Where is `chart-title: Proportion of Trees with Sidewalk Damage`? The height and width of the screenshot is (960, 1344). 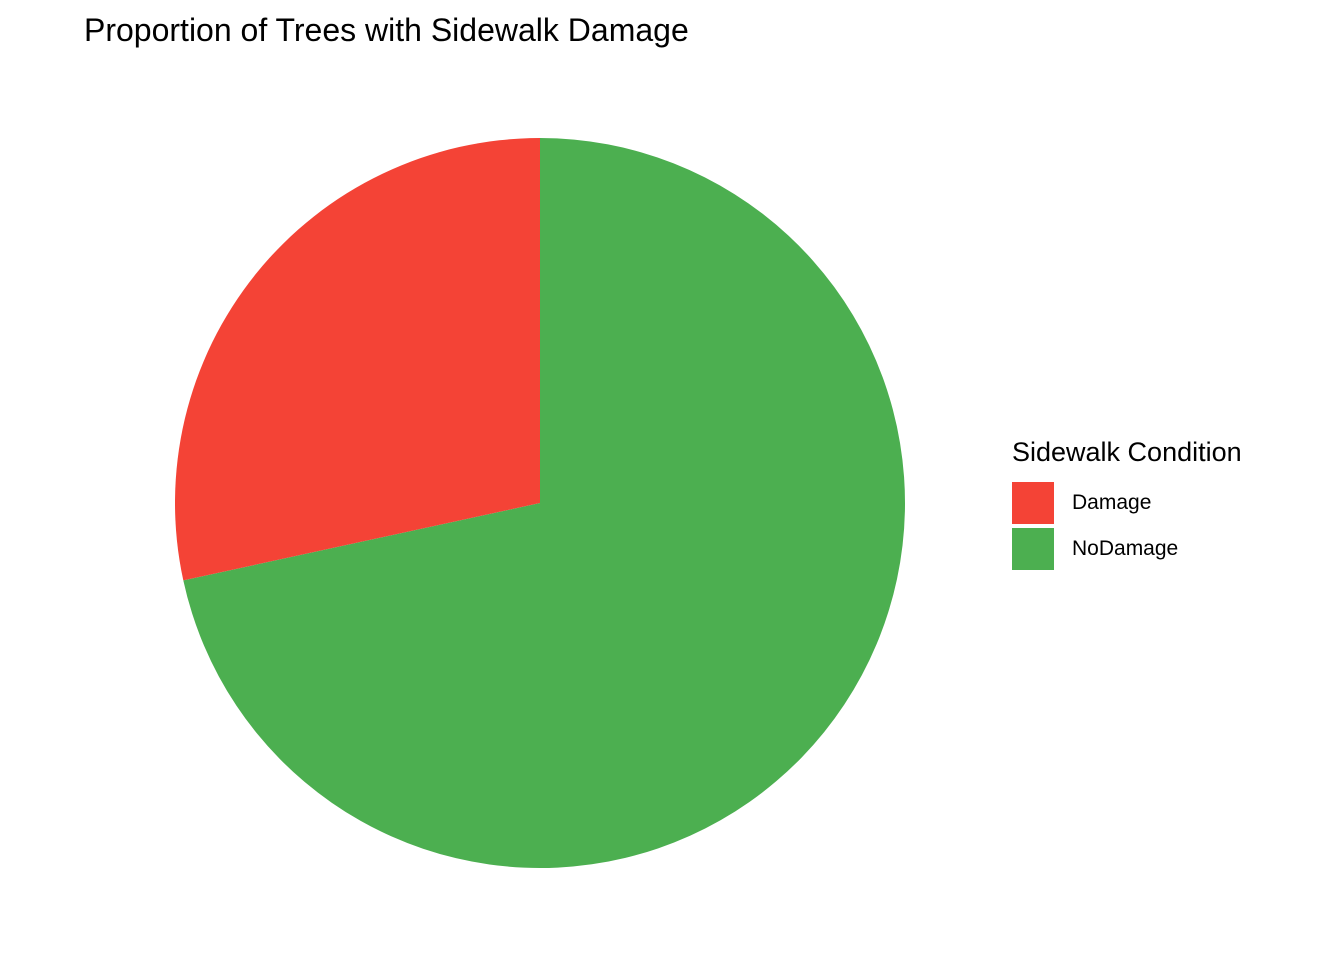 chart-title: Proportion of Trees with Sidewalk Damage is located at coordinates (386, 30).